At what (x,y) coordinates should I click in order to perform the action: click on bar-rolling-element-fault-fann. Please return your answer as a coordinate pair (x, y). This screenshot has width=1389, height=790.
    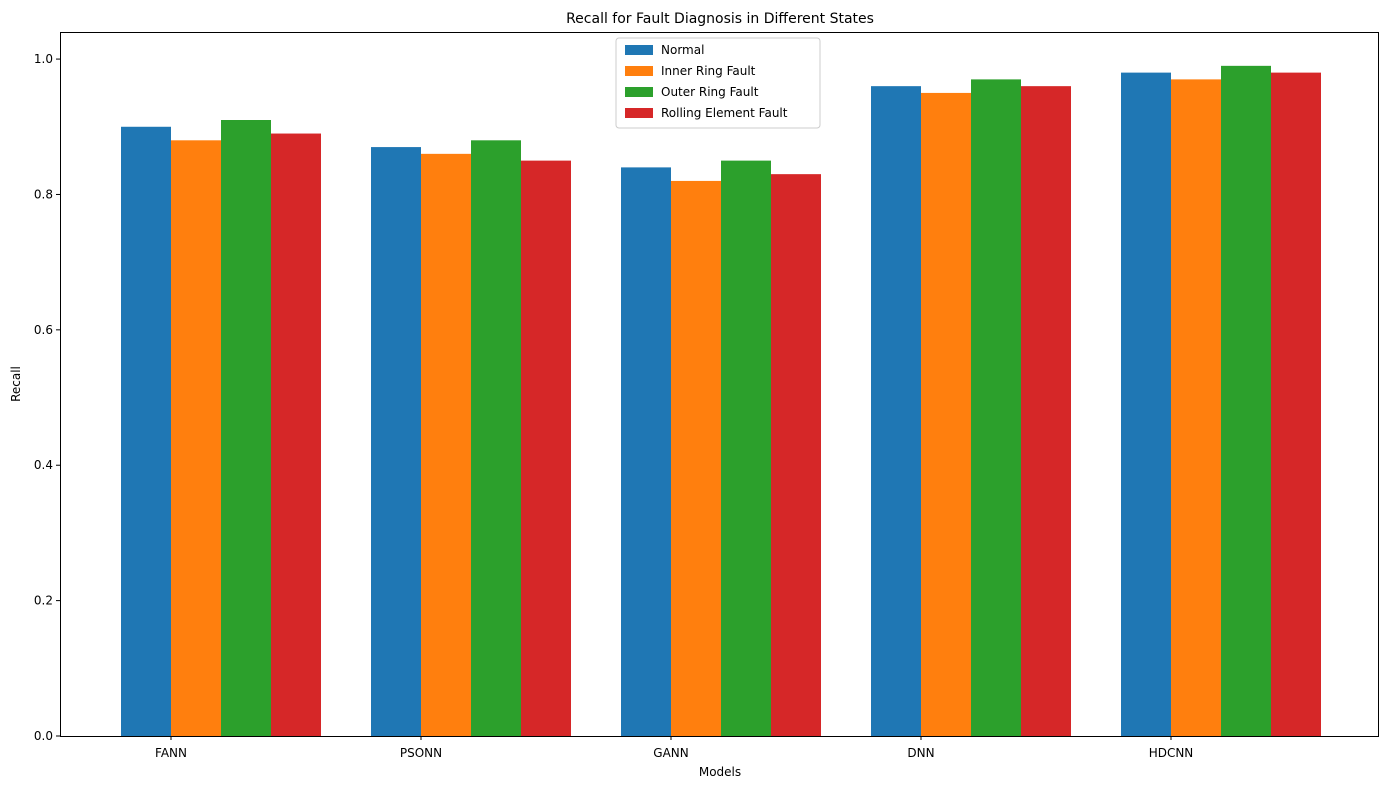
    Looking at the image, I should click on (296, 435).